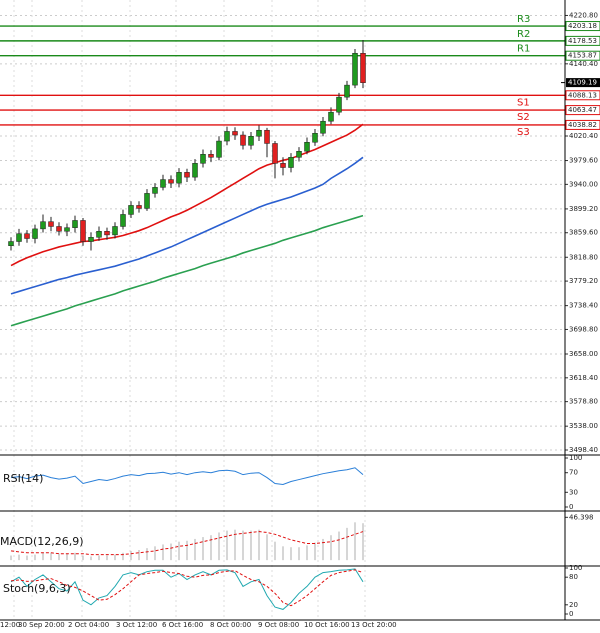 This screenshot has height=633, width=600. Describe the element at coordinates (573, 473) in the screenshot. I see `y-tick-label: 70` at that location.